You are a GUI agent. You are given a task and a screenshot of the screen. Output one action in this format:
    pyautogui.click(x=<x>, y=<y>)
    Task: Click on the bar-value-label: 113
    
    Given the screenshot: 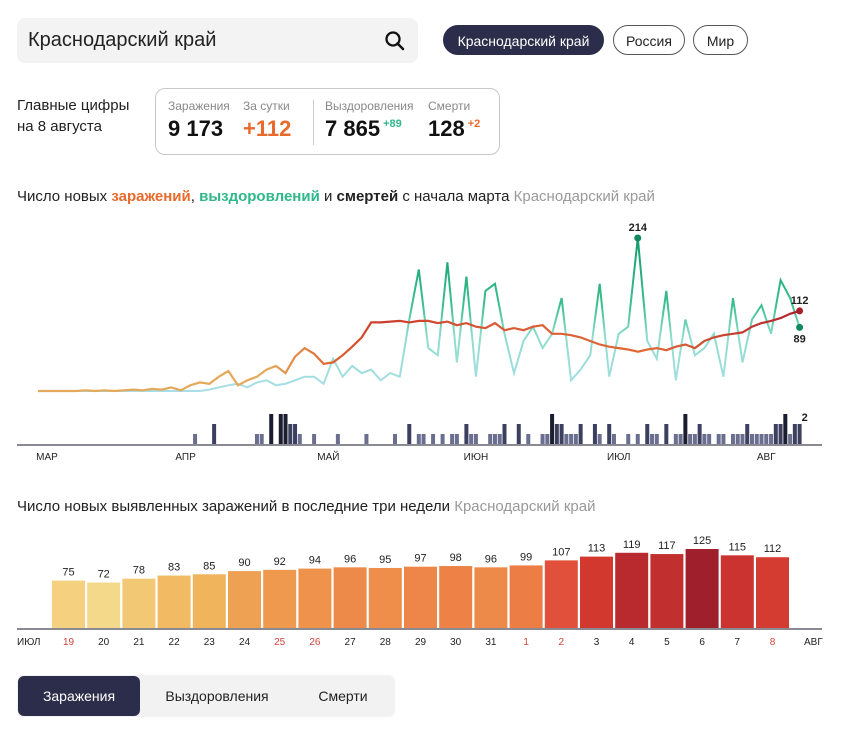 What is the action you would take?
    pyautogui.click(x=597, y=549)
    